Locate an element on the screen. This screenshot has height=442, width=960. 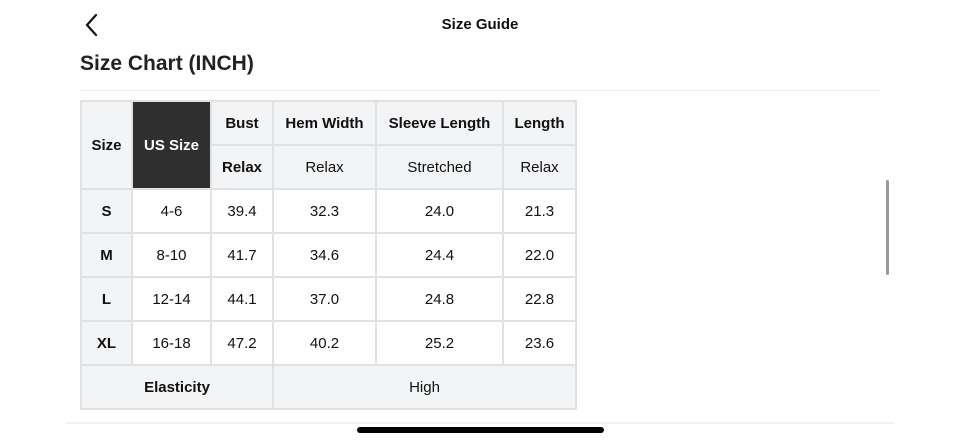
hem-cell: 32.3 is located at coordinates (324, 211).